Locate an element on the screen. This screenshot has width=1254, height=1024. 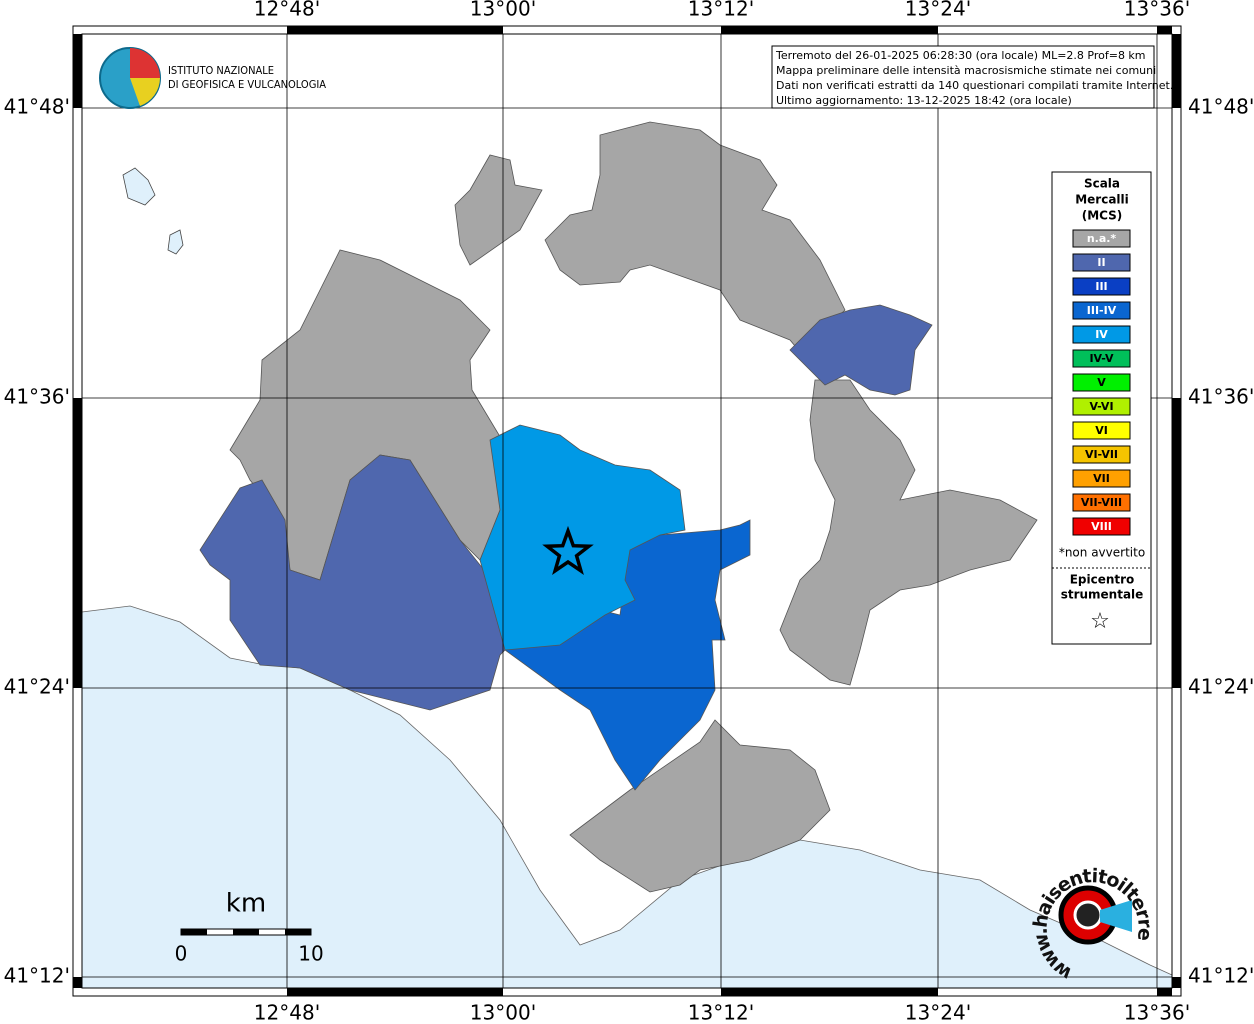
epicenter is located at coordinates (568, 550).